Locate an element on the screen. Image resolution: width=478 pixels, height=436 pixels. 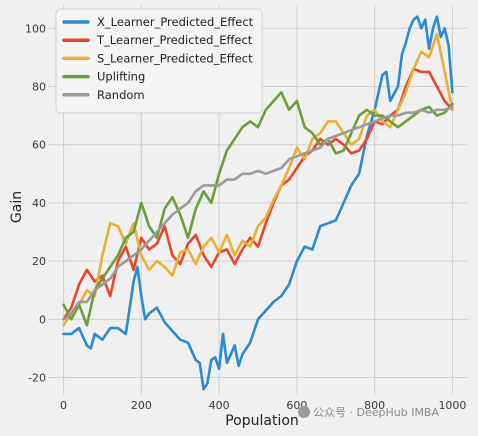
x-tick-label: 800 is located at coordinates (374, 405).